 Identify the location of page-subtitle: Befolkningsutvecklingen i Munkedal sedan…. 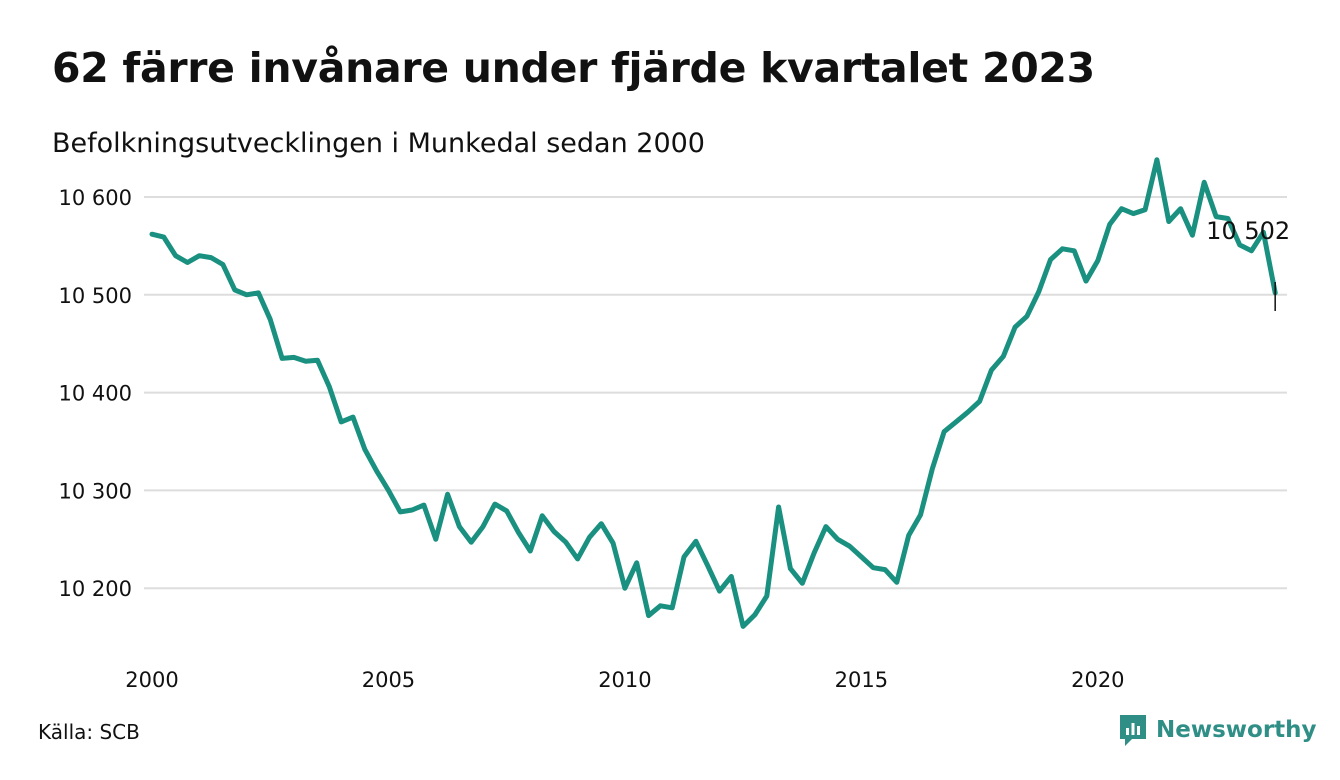
(378, 143).